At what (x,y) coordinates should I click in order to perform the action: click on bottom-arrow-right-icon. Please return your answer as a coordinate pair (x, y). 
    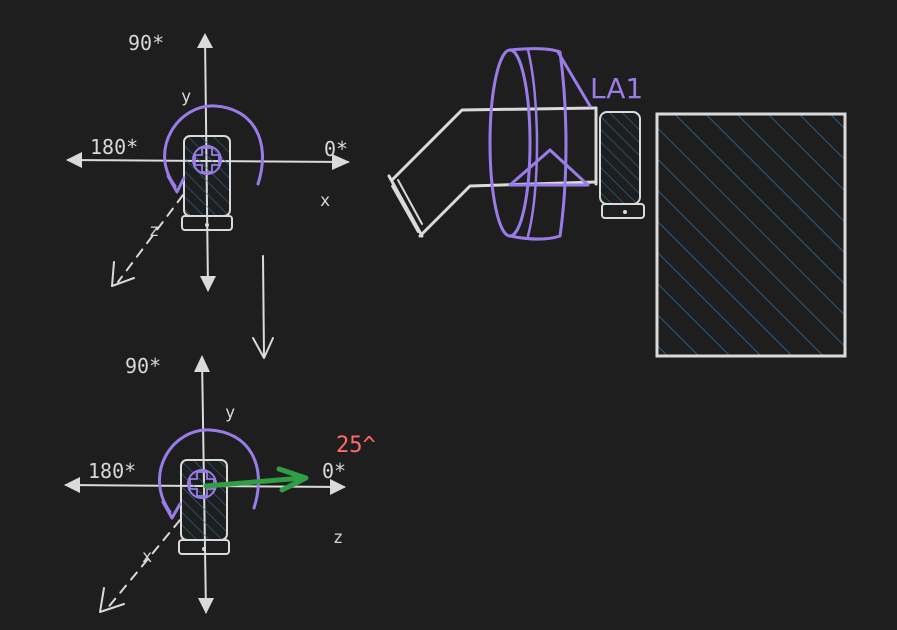
    Looking at the image, I should click on (338, 487).